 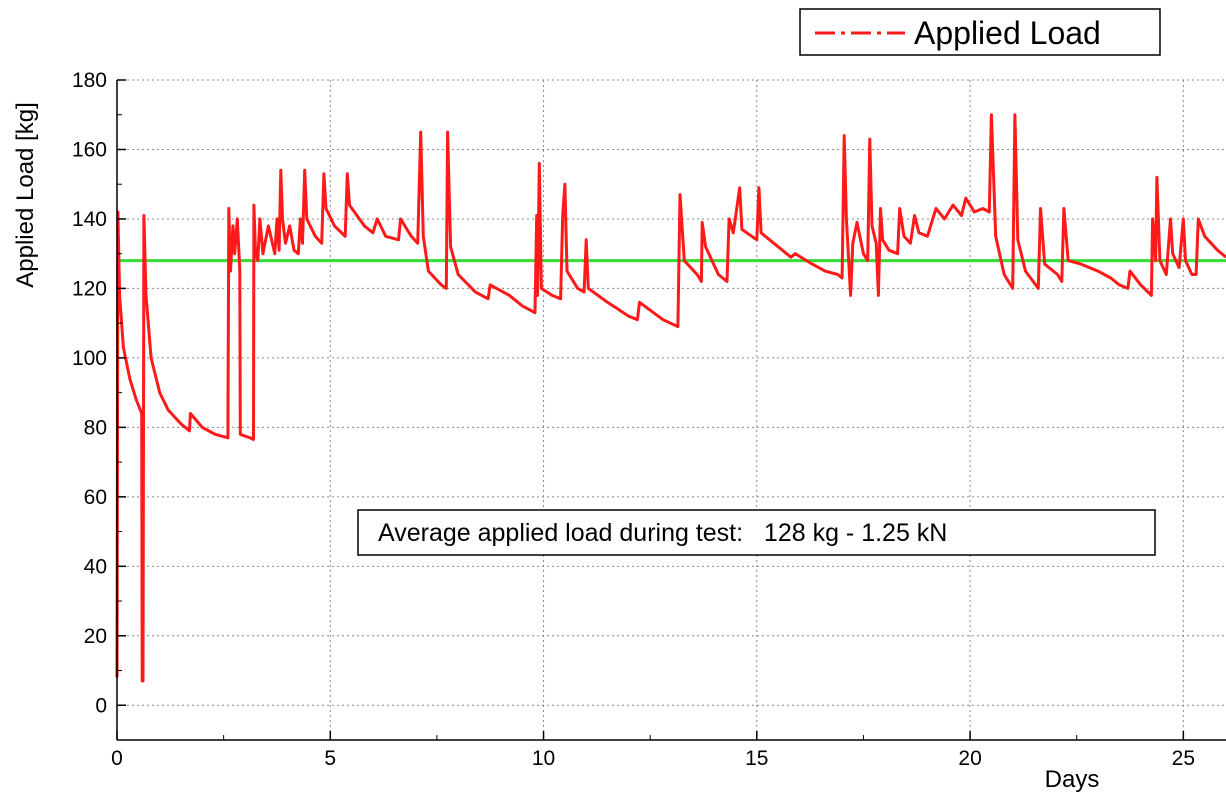 I want to click on y-tick-label: 60, so click(x=95, y=497).